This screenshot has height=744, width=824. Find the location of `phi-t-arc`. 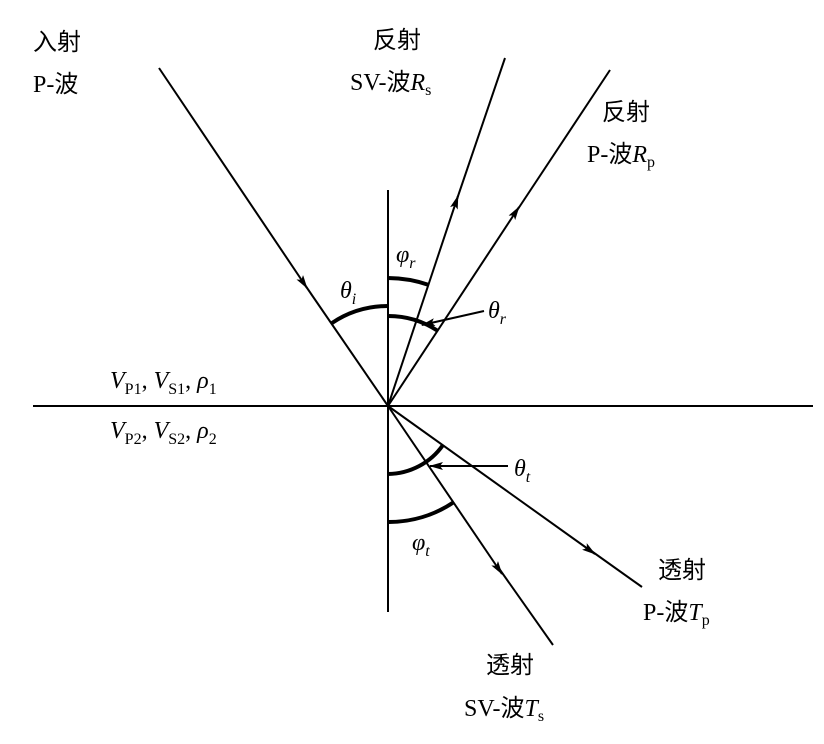

phi-t-arc is located at coordinates (421, 512).